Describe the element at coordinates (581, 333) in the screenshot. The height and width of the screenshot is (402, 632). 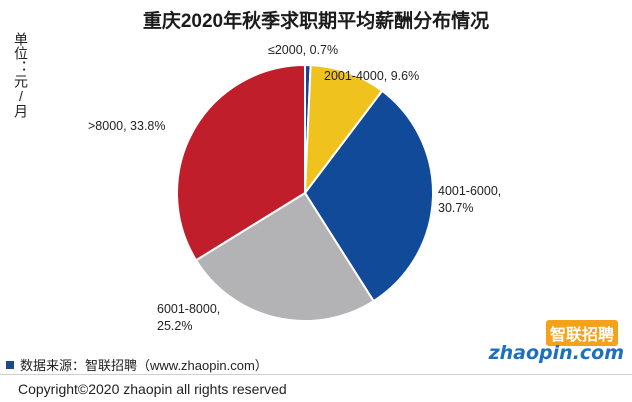
I see `logo-cn-text: 智联招聘` at that location.